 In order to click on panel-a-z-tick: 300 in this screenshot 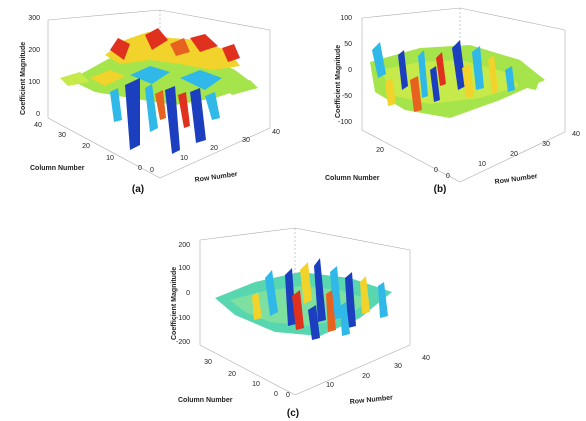, I will do `click(34, 18)`.